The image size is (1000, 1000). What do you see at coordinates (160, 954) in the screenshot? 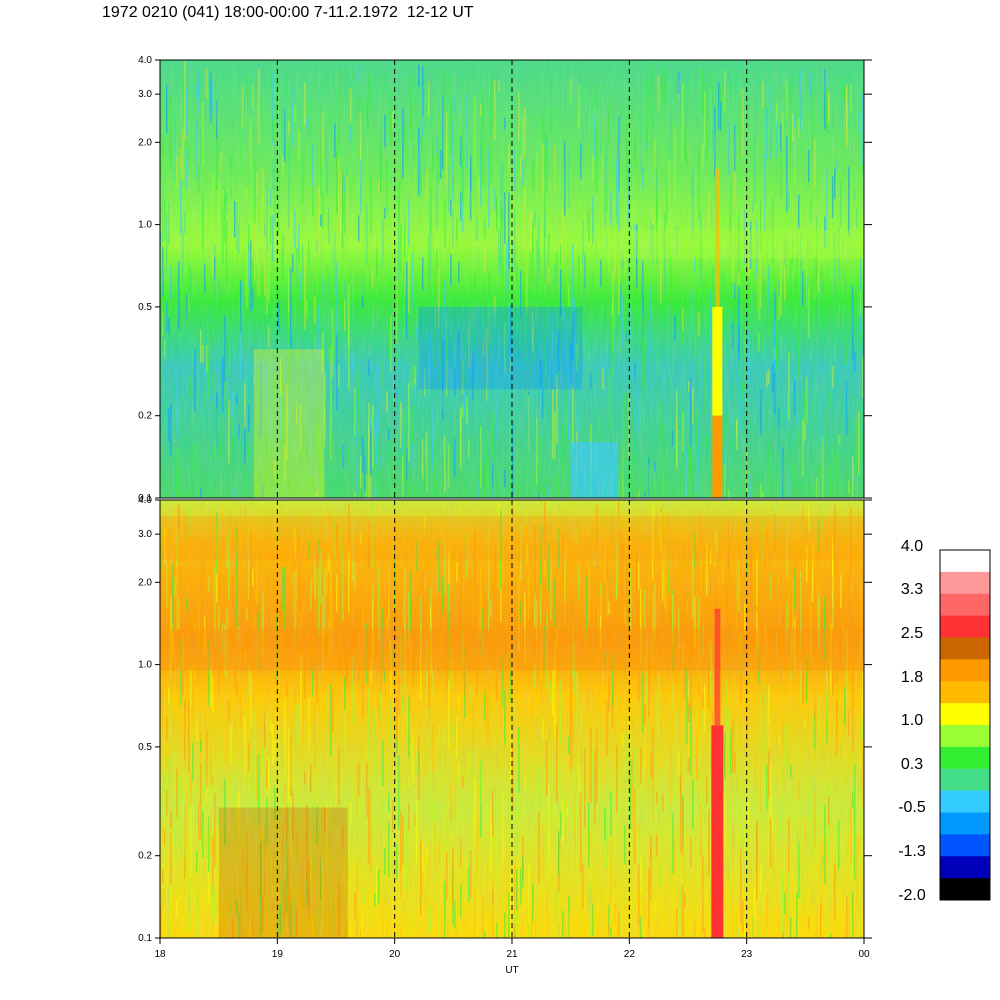
I see `x-tick-label: 18` at bounding box center [160, 954].